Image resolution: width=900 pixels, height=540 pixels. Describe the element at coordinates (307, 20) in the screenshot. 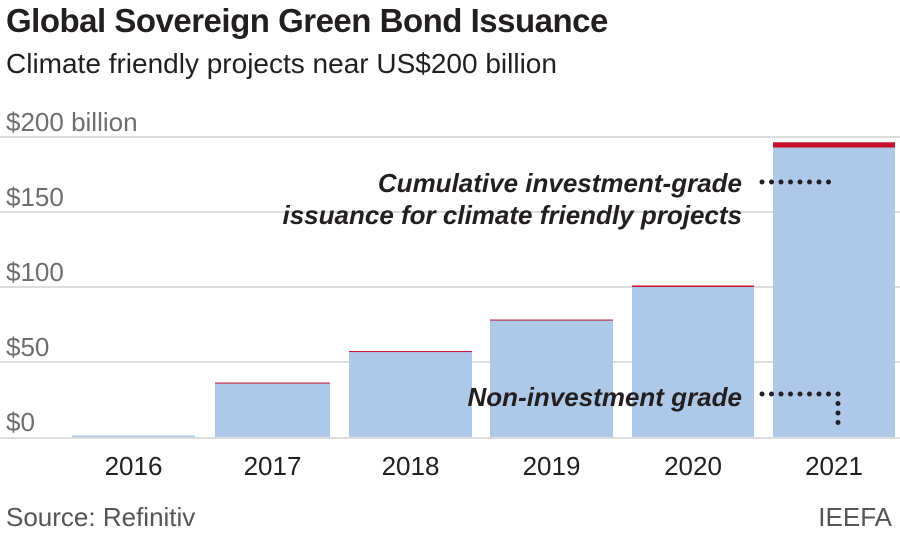

I see `chart-title: Global Sovereign Green Bond Issuance` at that location.